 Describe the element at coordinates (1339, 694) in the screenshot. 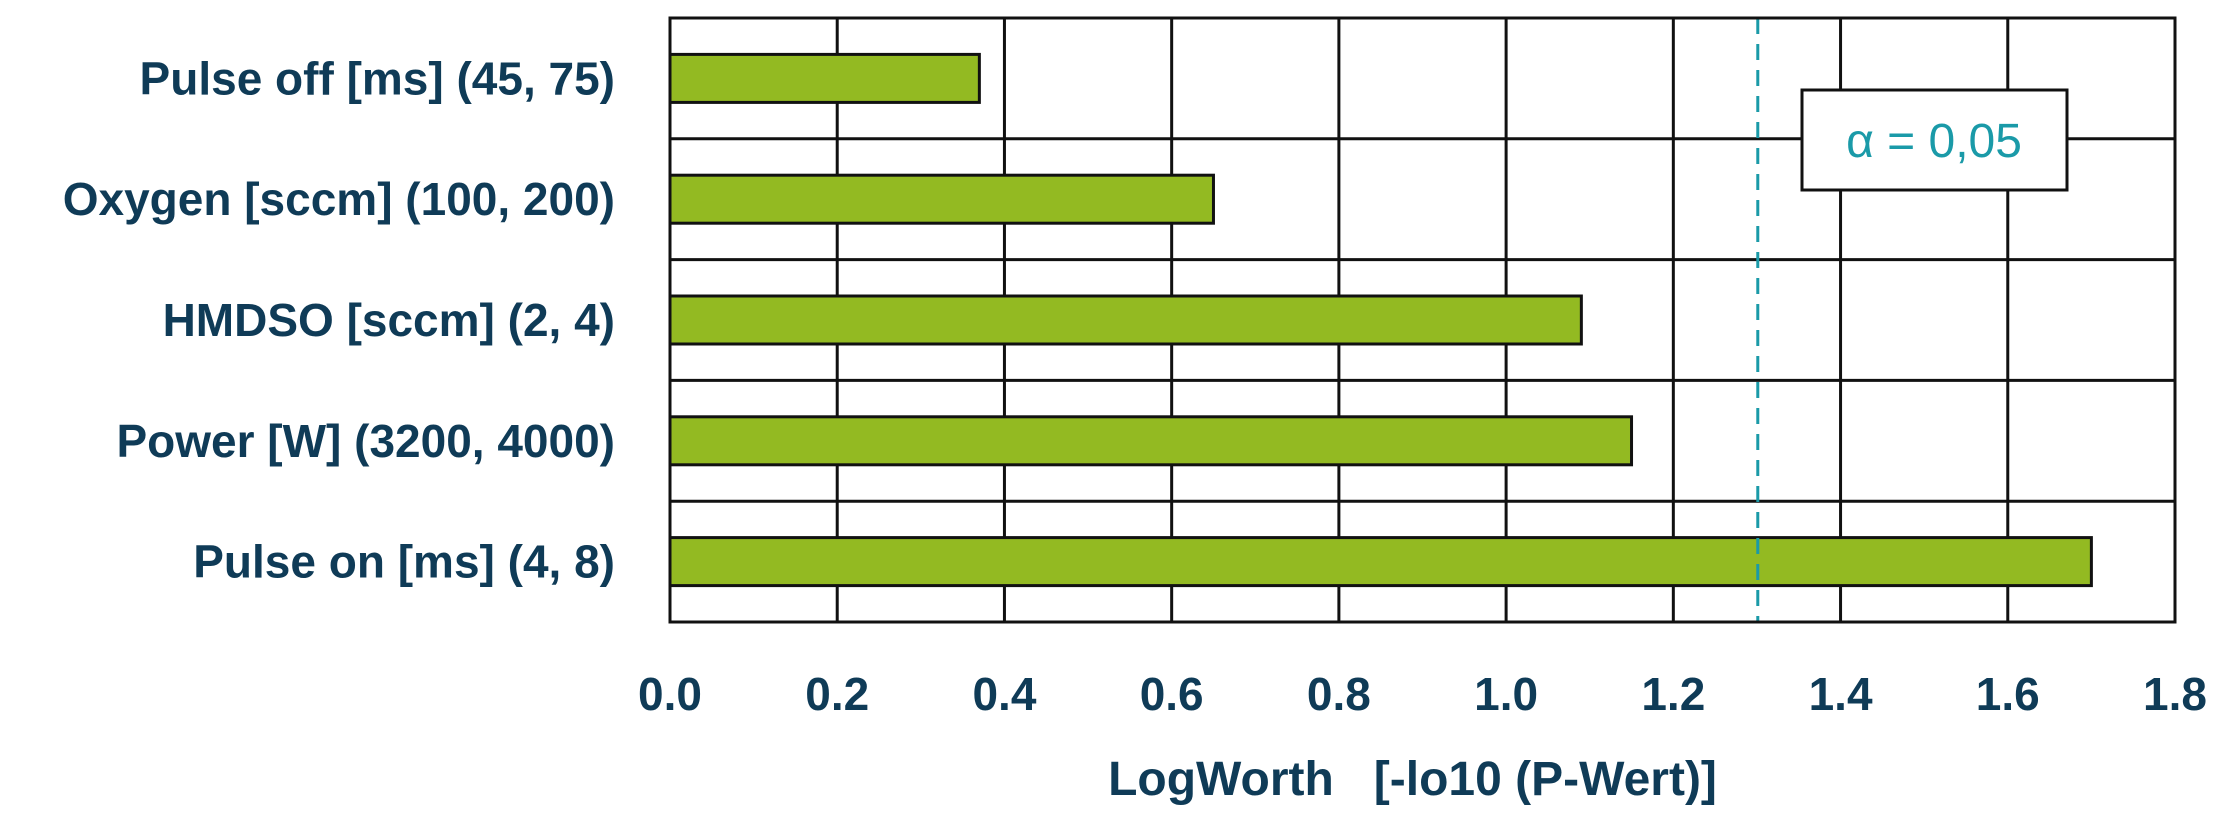

I see `x-tick-label: 0.8` at that location.